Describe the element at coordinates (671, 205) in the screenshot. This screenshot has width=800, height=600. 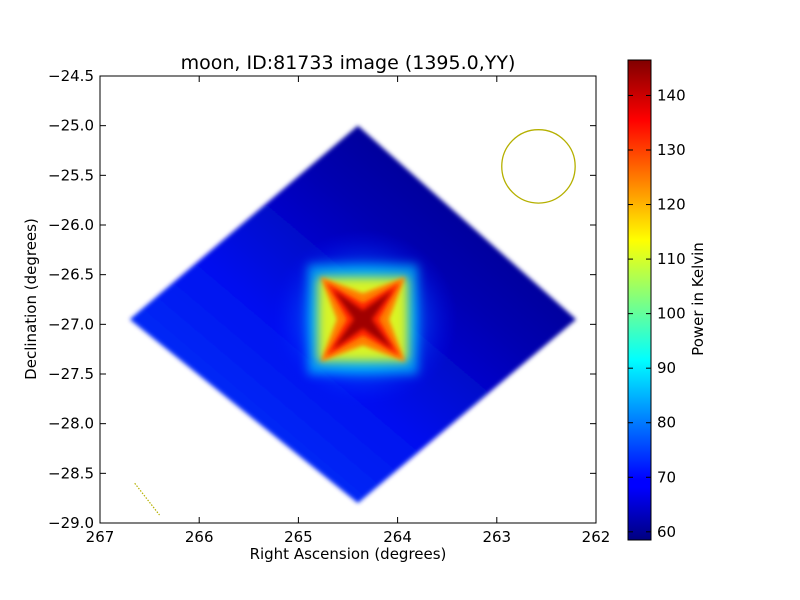
I see `colorbar-tick-label: 120` at that location.